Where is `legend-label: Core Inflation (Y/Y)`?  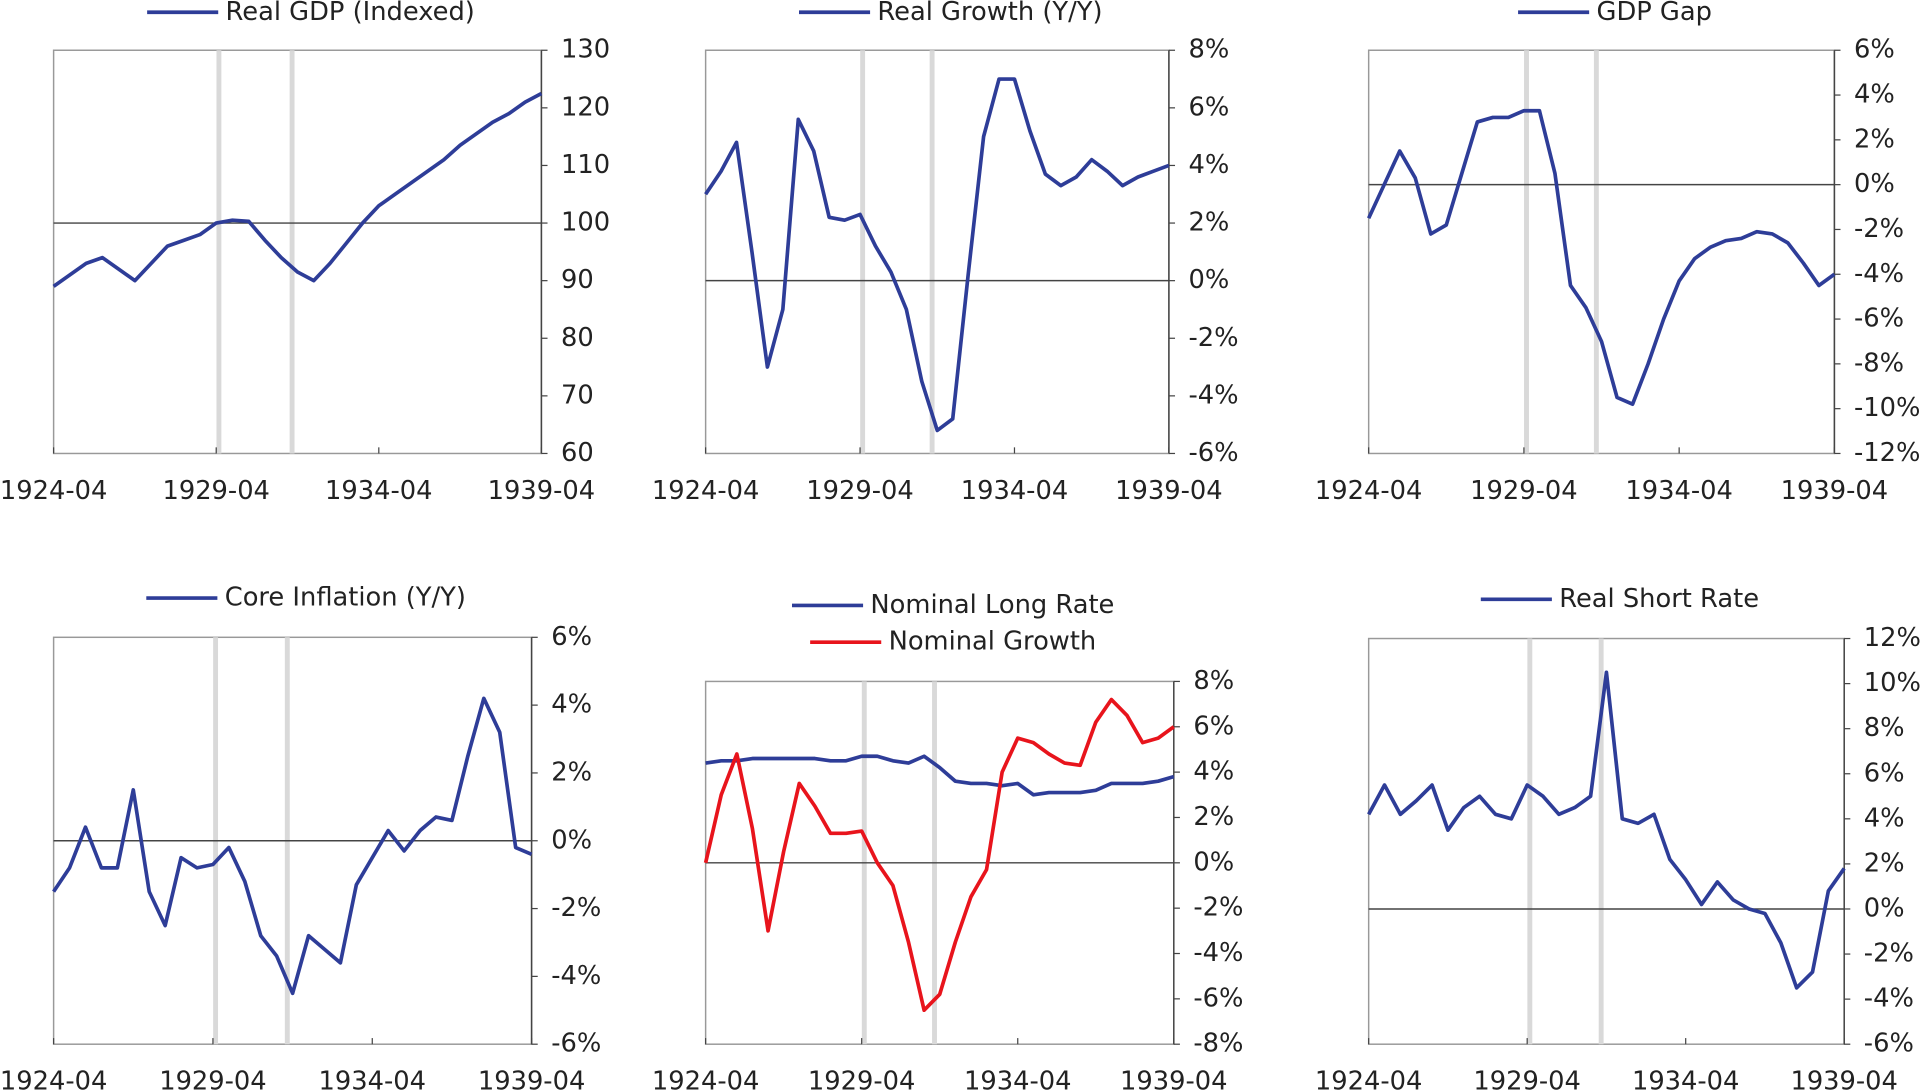 legend-label: Core Inflation (Y/Y) is located at coordinates (345, 598).